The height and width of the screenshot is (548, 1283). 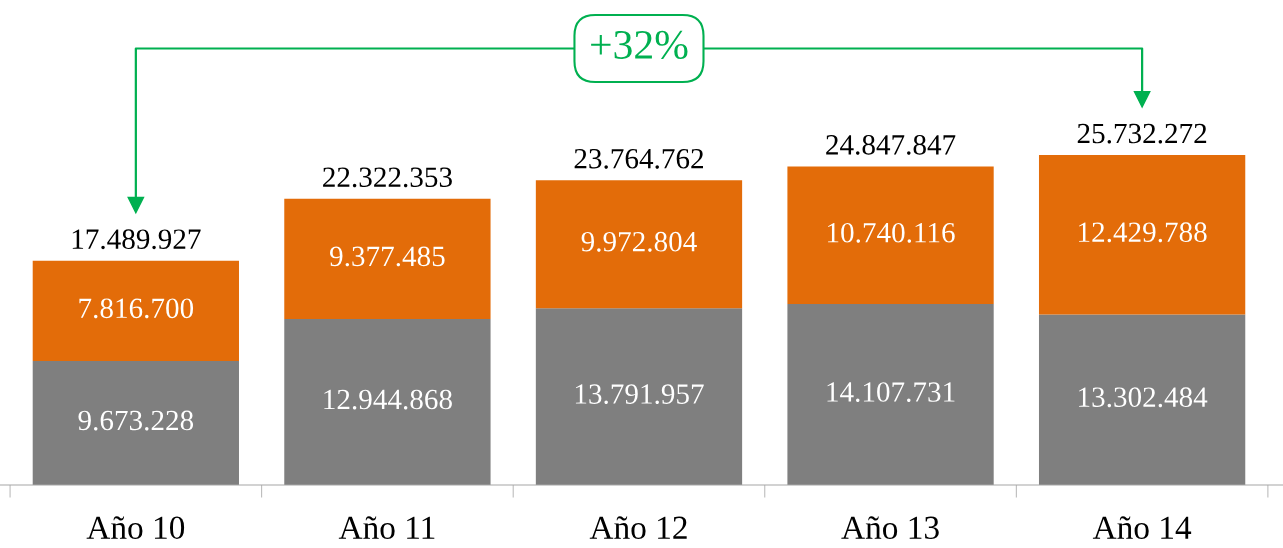 I want to click on x-tick-label: Año 11, so click(x=386, y=528).